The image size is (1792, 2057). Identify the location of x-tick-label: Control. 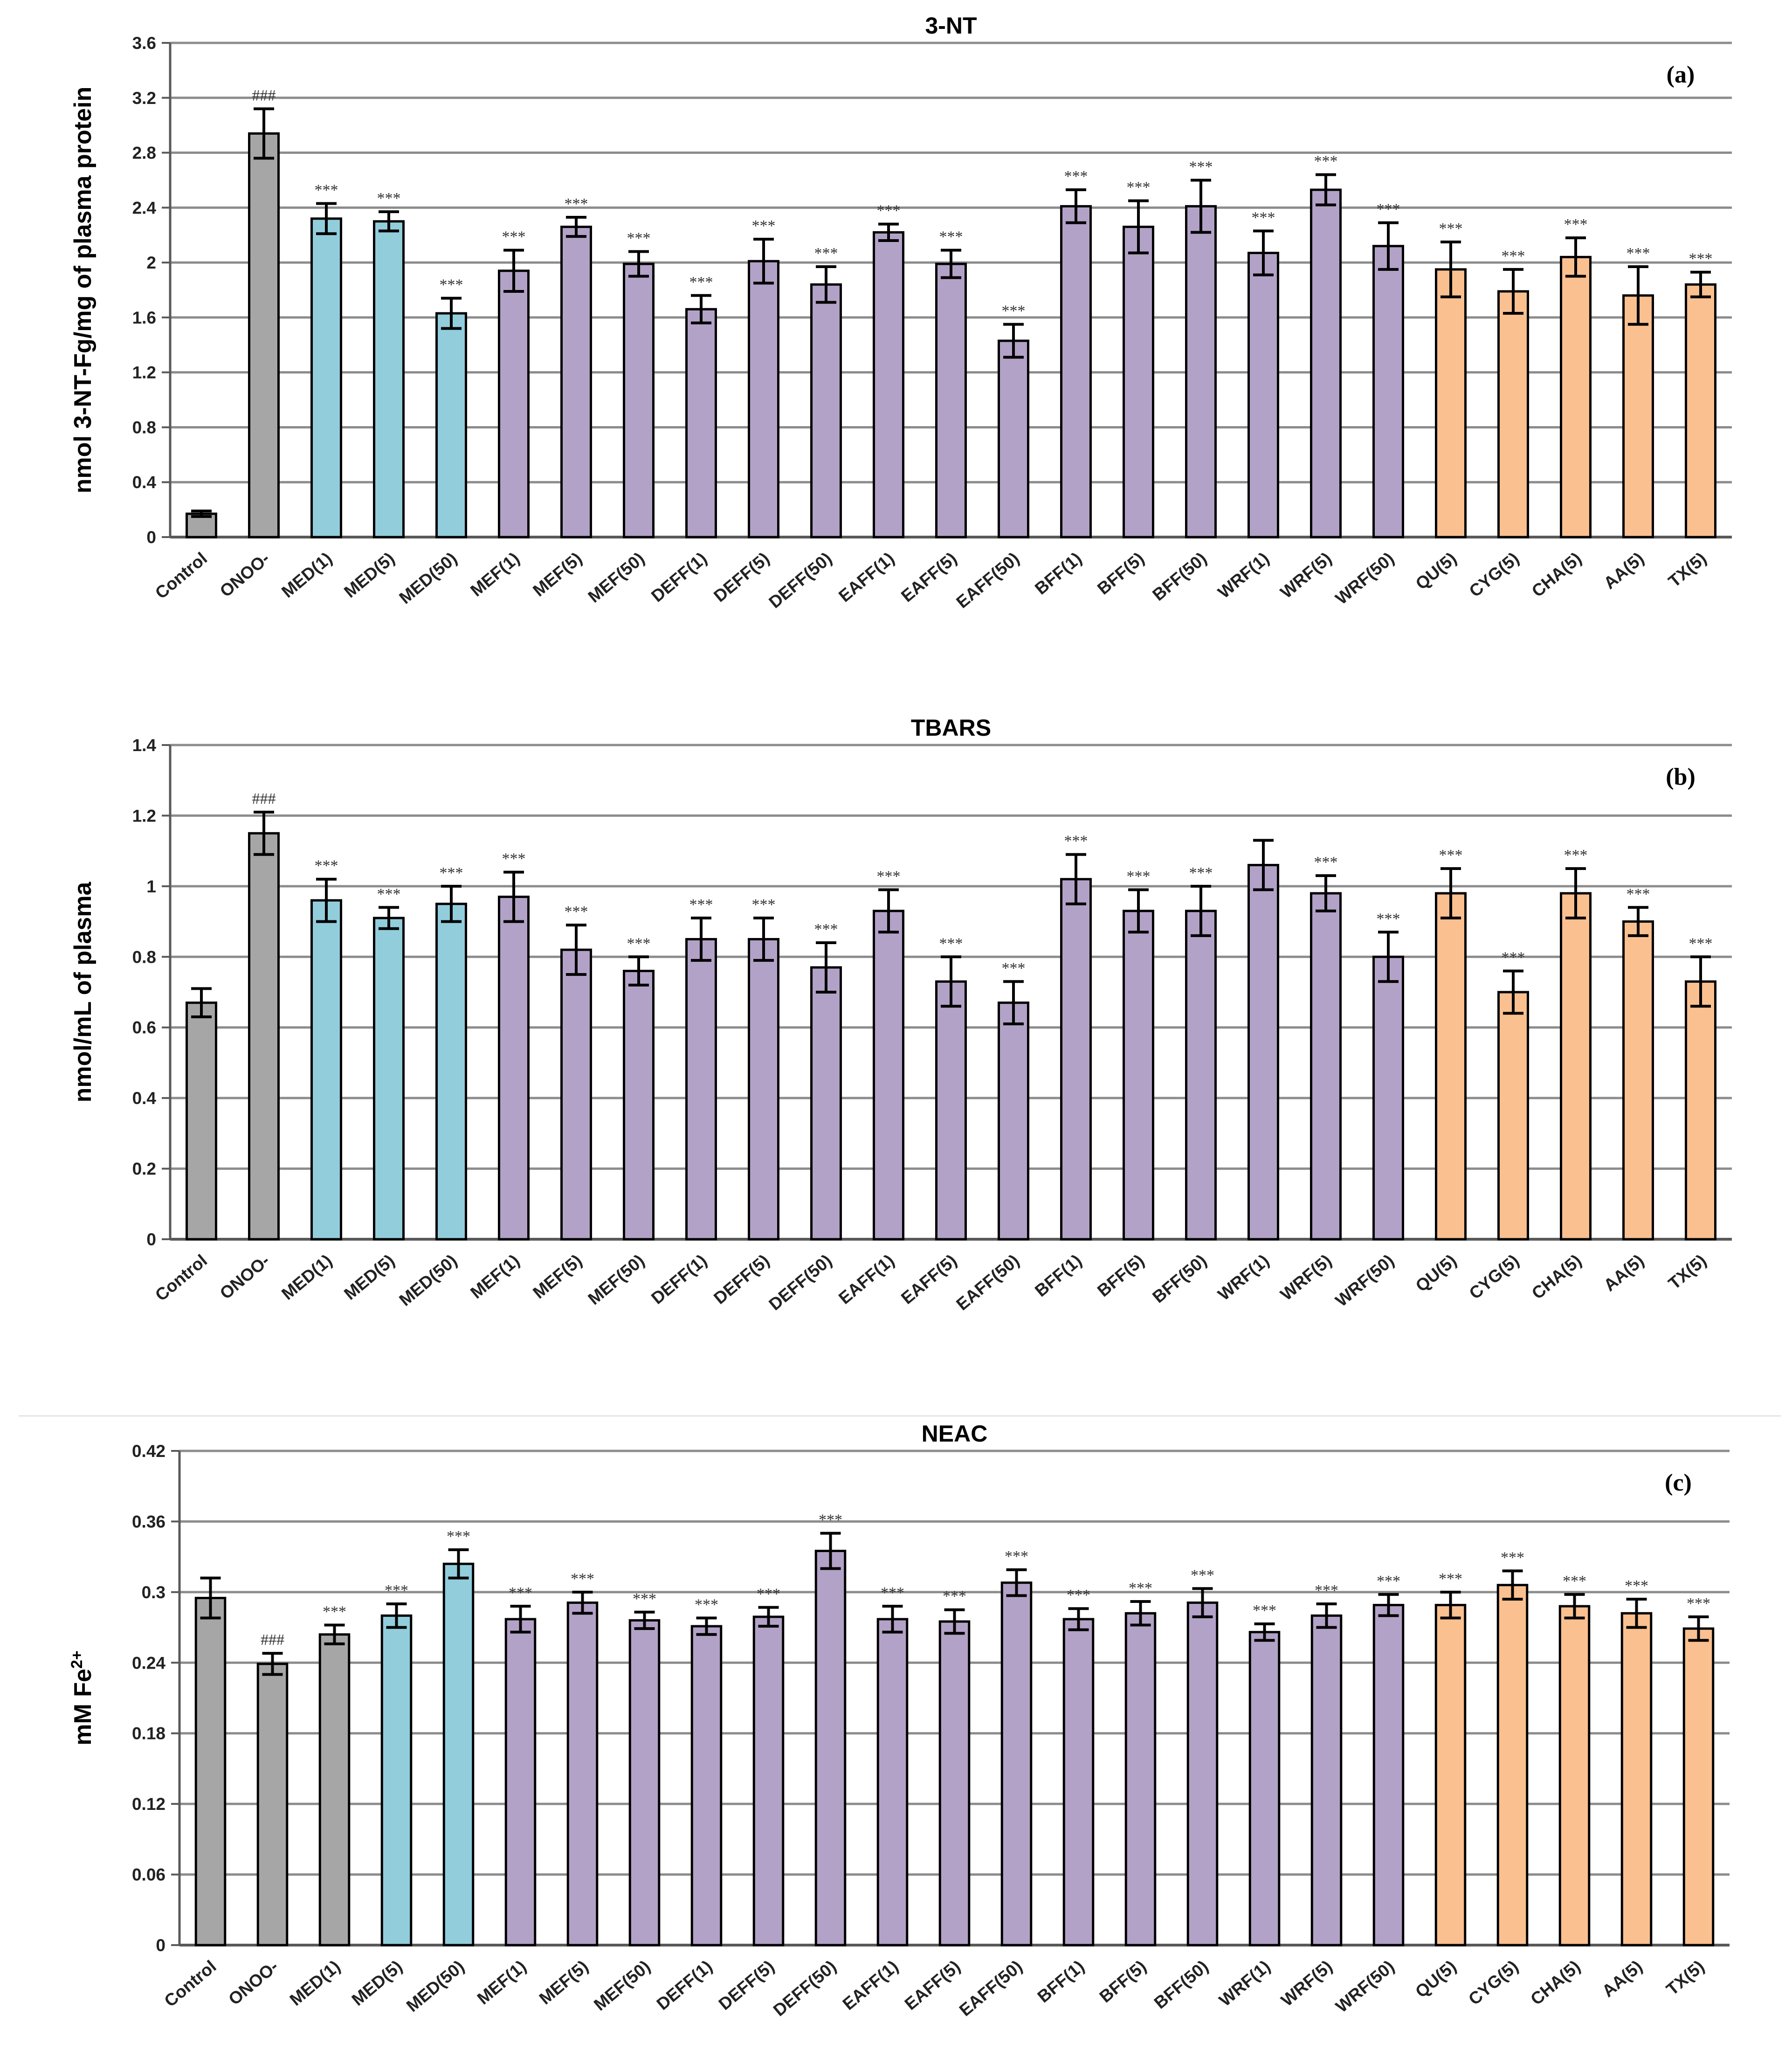
(181, 1278).